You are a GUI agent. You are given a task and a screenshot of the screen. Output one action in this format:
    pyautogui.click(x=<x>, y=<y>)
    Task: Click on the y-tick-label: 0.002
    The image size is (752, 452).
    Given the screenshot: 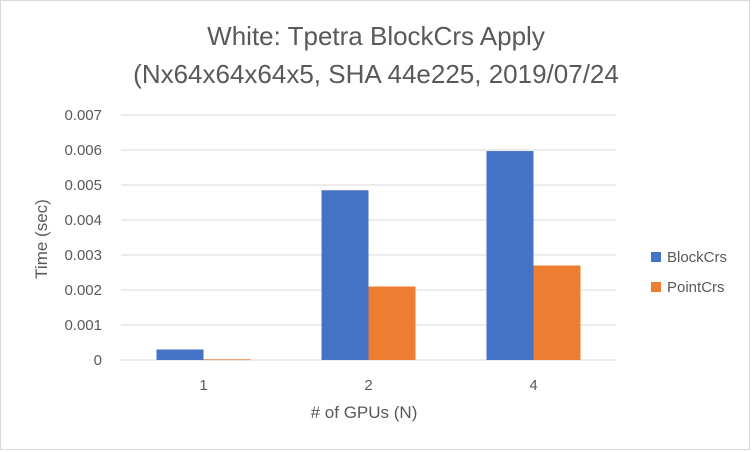 What is the action you would take?
    pyautogui.click(x=83, y=290)
    